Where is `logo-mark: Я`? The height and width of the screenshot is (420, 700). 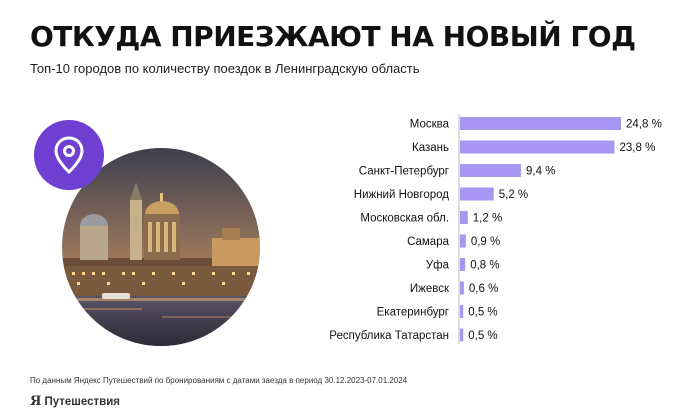 logo-mark: Я is located at coordinates (36, 401).